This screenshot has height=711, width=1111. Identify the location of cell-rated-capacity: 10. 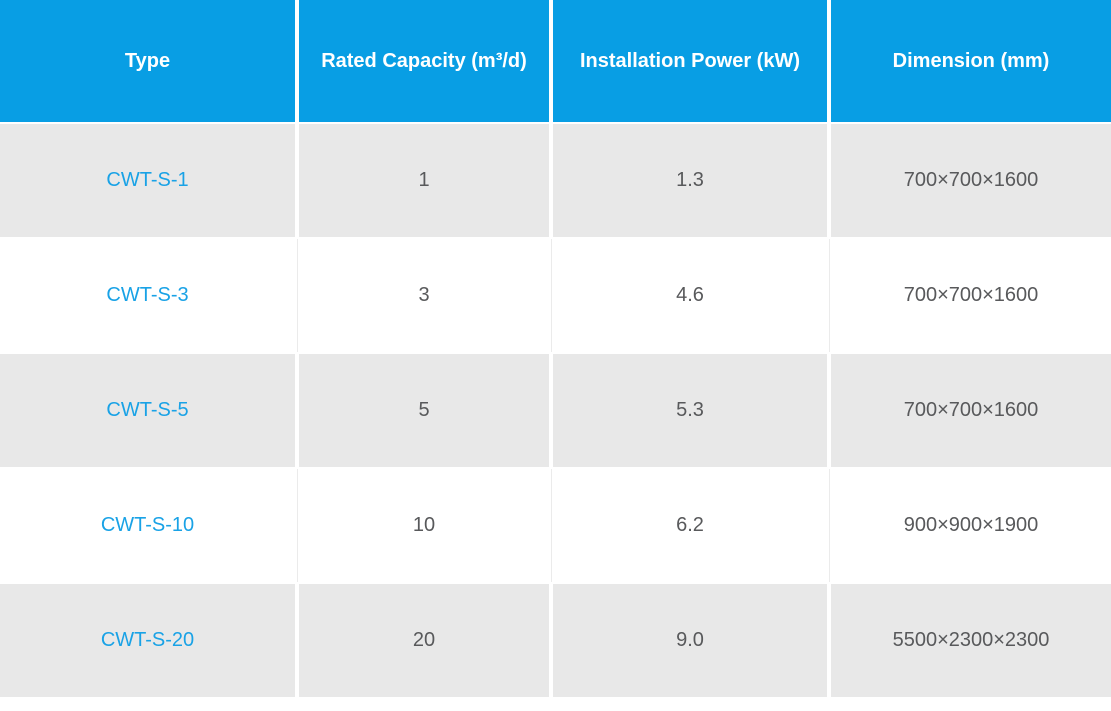
(422, 525).